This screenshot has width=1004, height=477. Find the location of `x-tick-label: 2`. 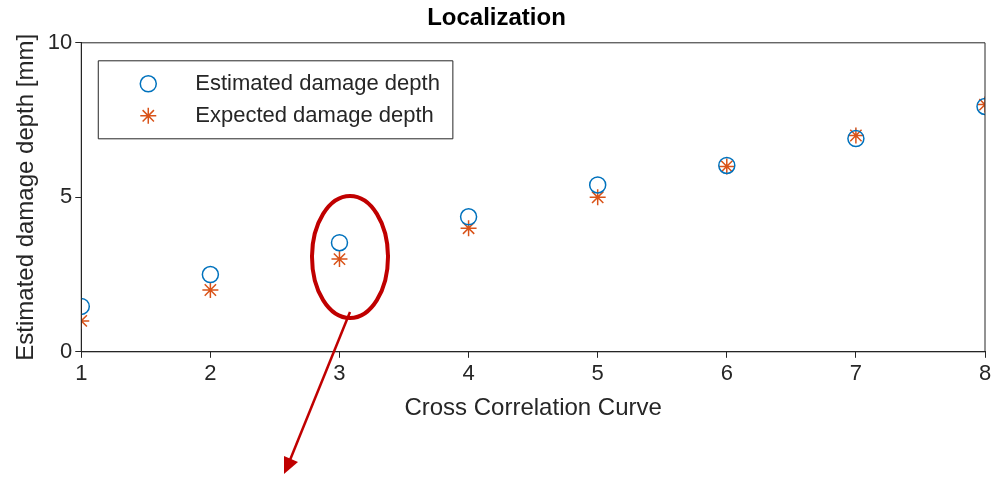

x-tick-label: 2 is located at coordinates (210, 373).